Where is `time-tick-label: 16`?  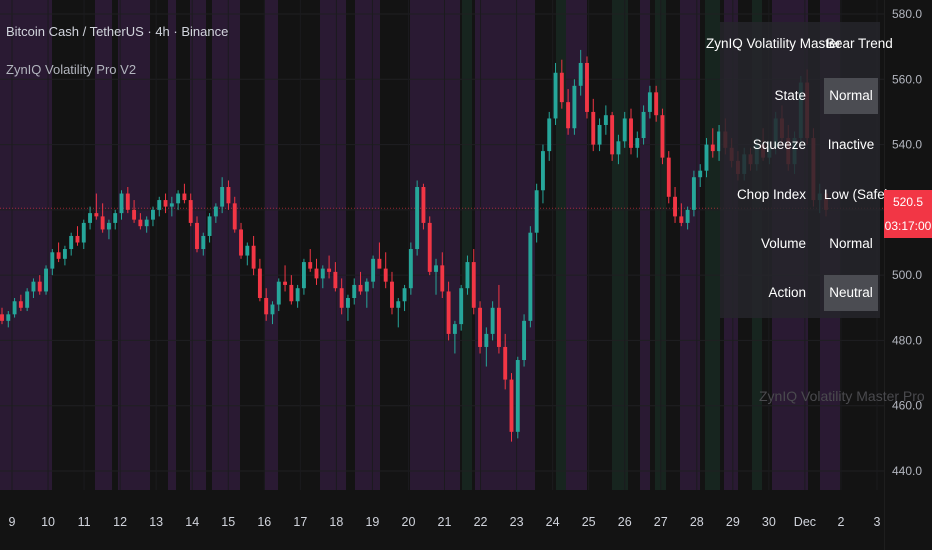 time-tick-label: 16 is located at coordinates (264, 522).